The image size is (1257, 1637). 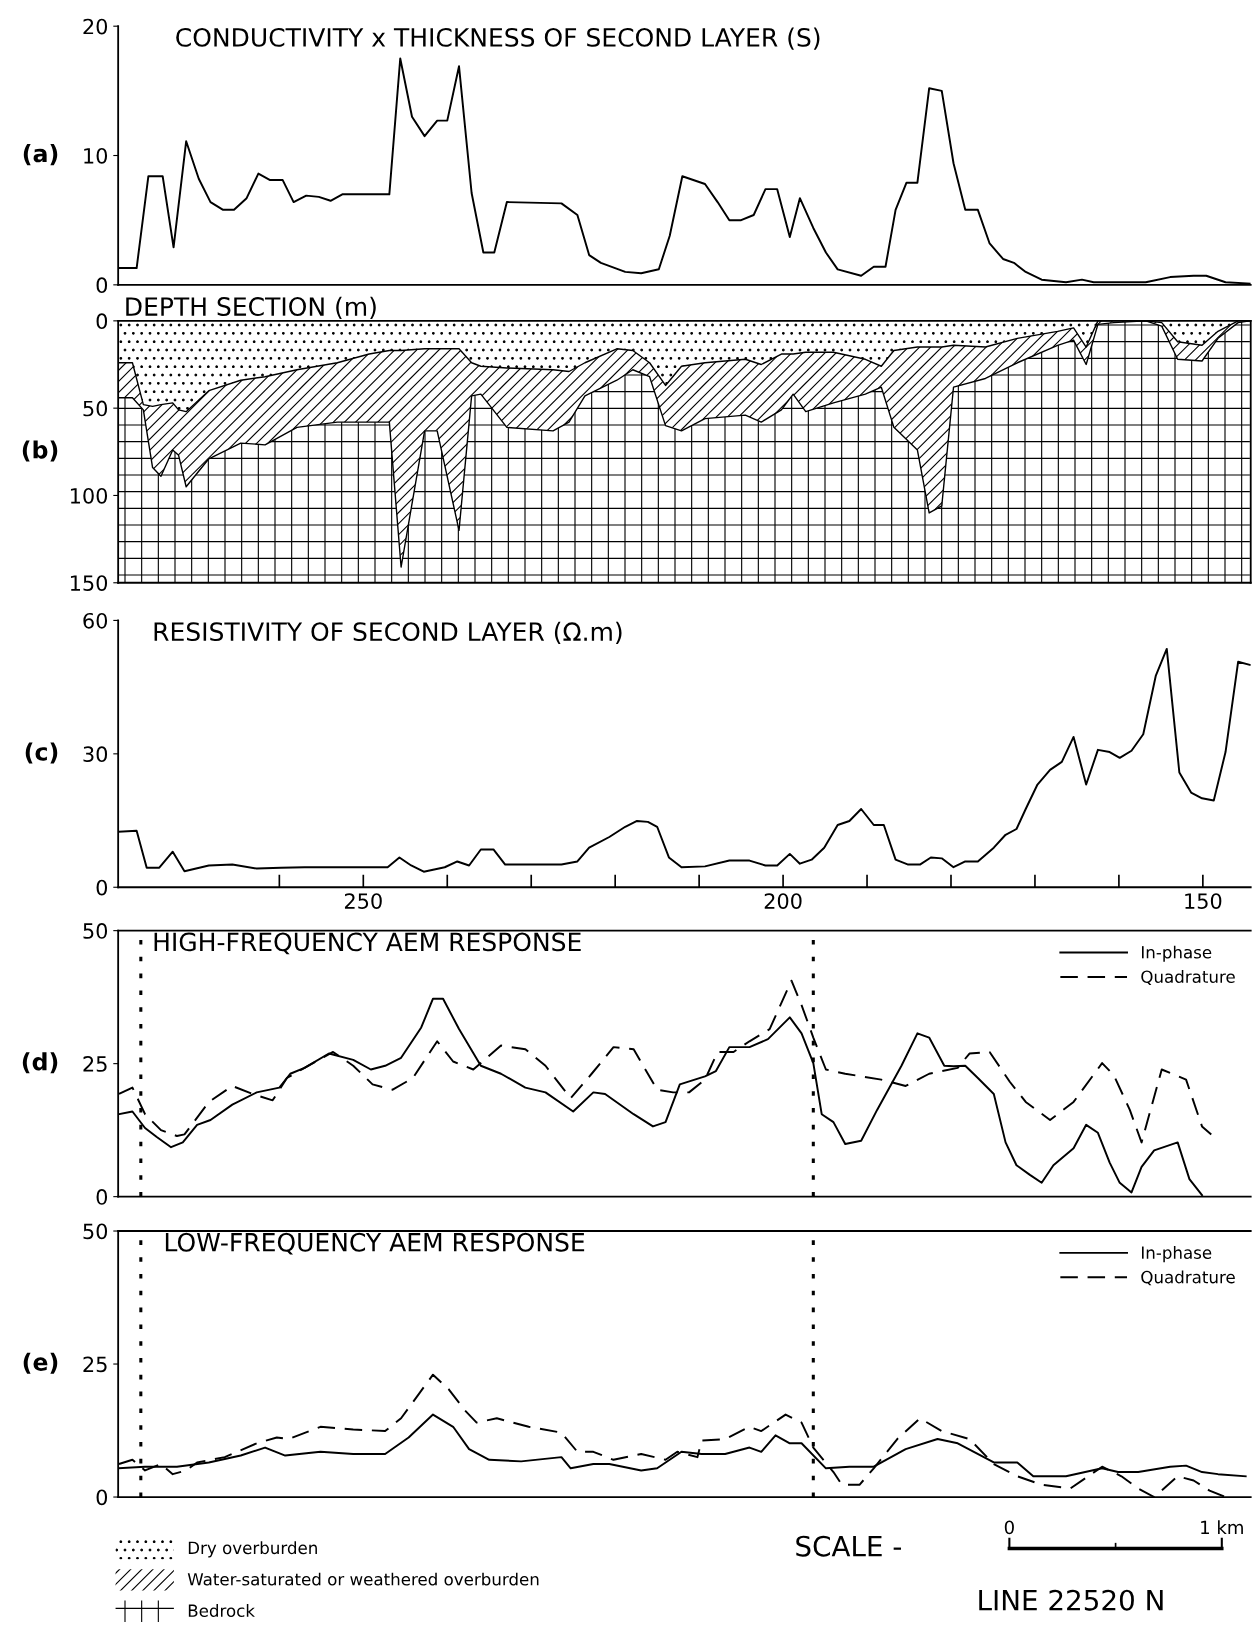 I want to click on y-tick-label: 20, so click(x=95, y=26).